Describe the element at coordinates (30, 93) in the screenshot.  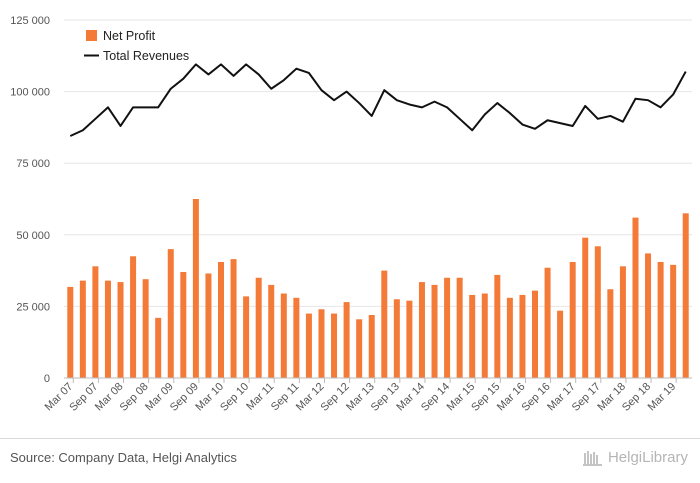
I see `y-tick-label: 100 000` at that location.